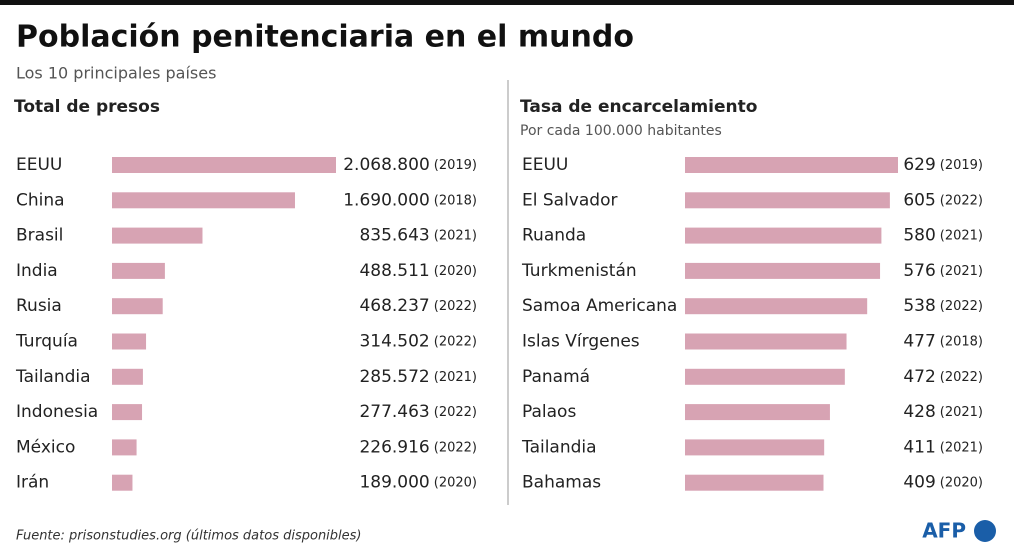 Image resolution: width=1014 pixels, height=547 pixels. Describe the element at coordinates (919, 377) in the screenshot. I see `value-text: 472` at that location.